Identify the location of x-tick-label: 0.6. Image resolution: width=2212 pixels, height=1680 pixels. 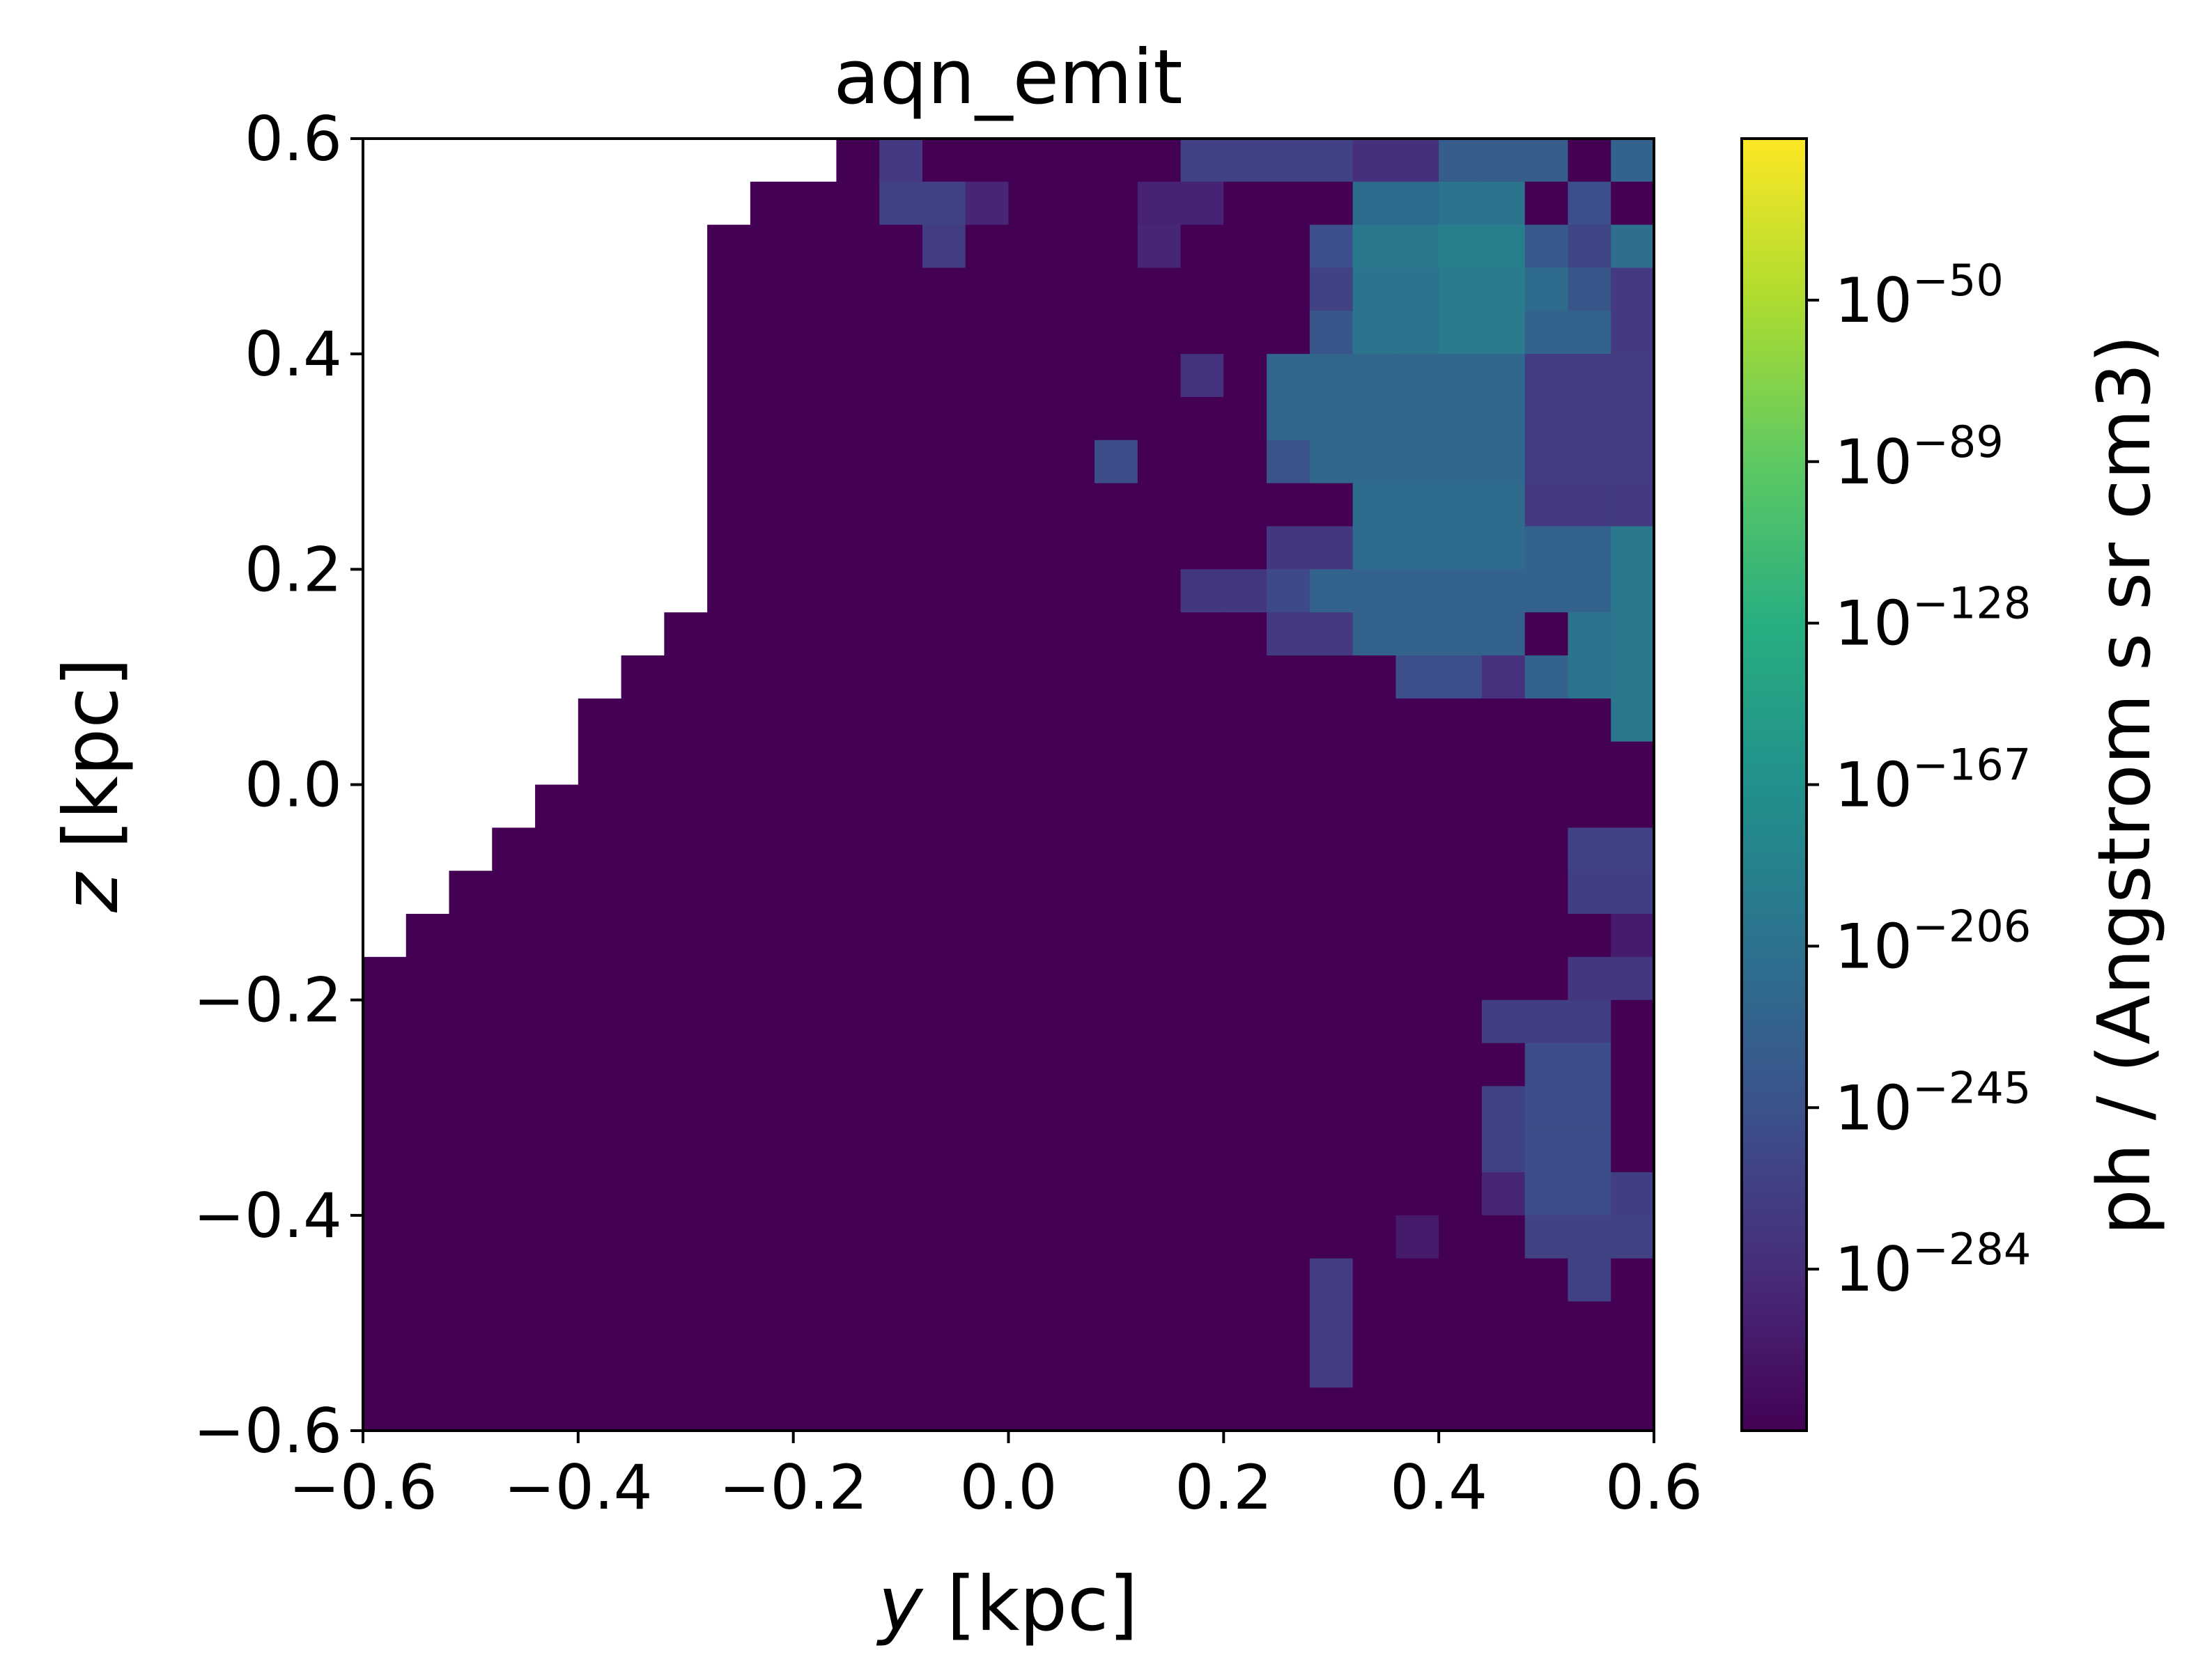
(1654, 1487).